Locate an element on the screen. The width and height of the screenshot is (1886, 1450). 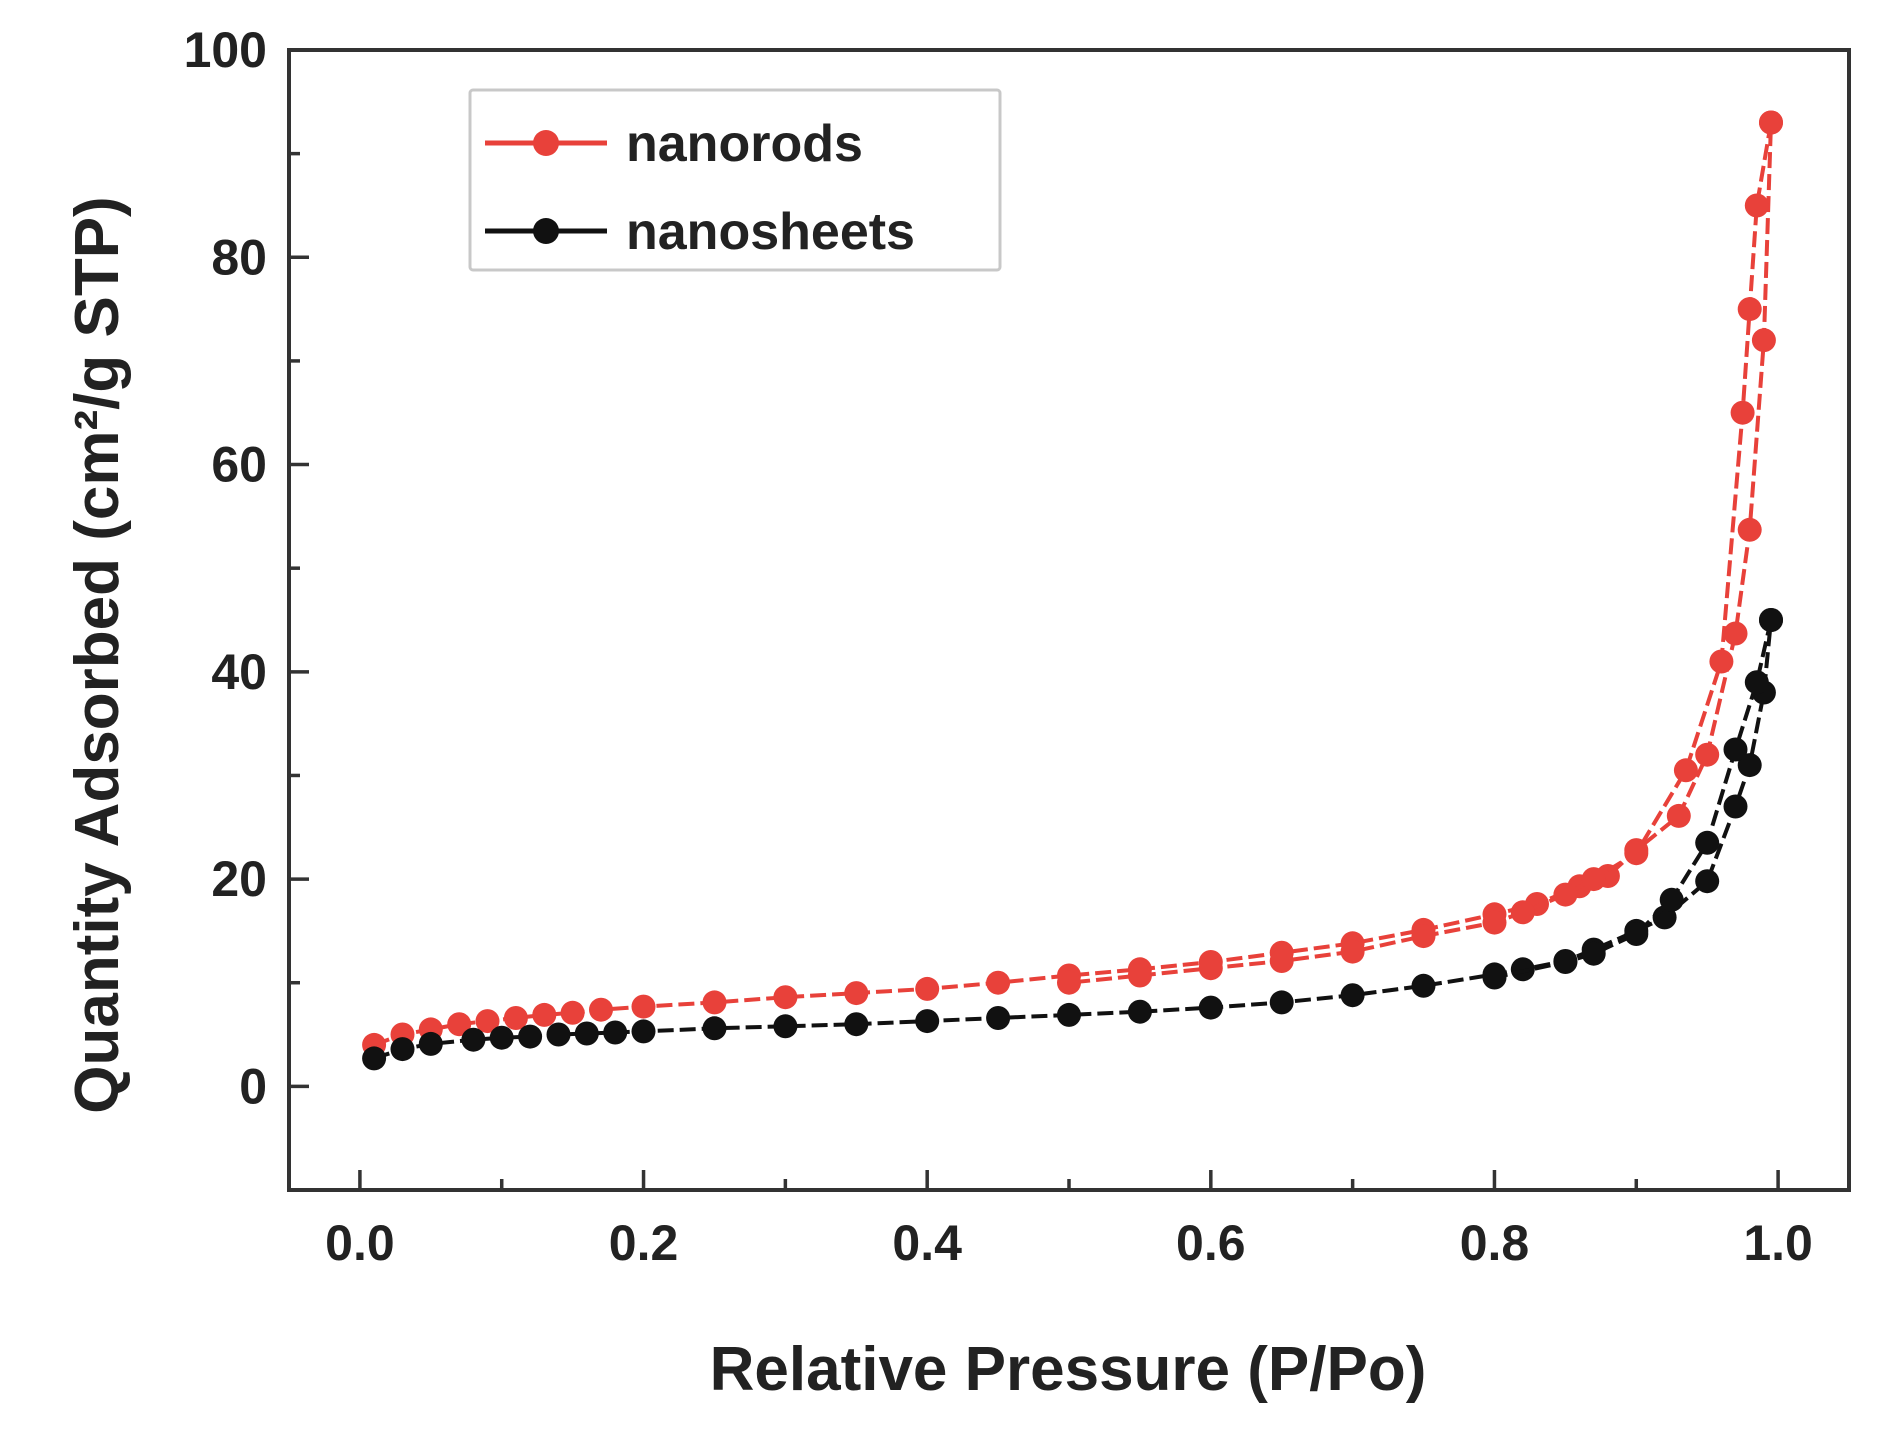
legend-box is located at coordinates (735, 180).